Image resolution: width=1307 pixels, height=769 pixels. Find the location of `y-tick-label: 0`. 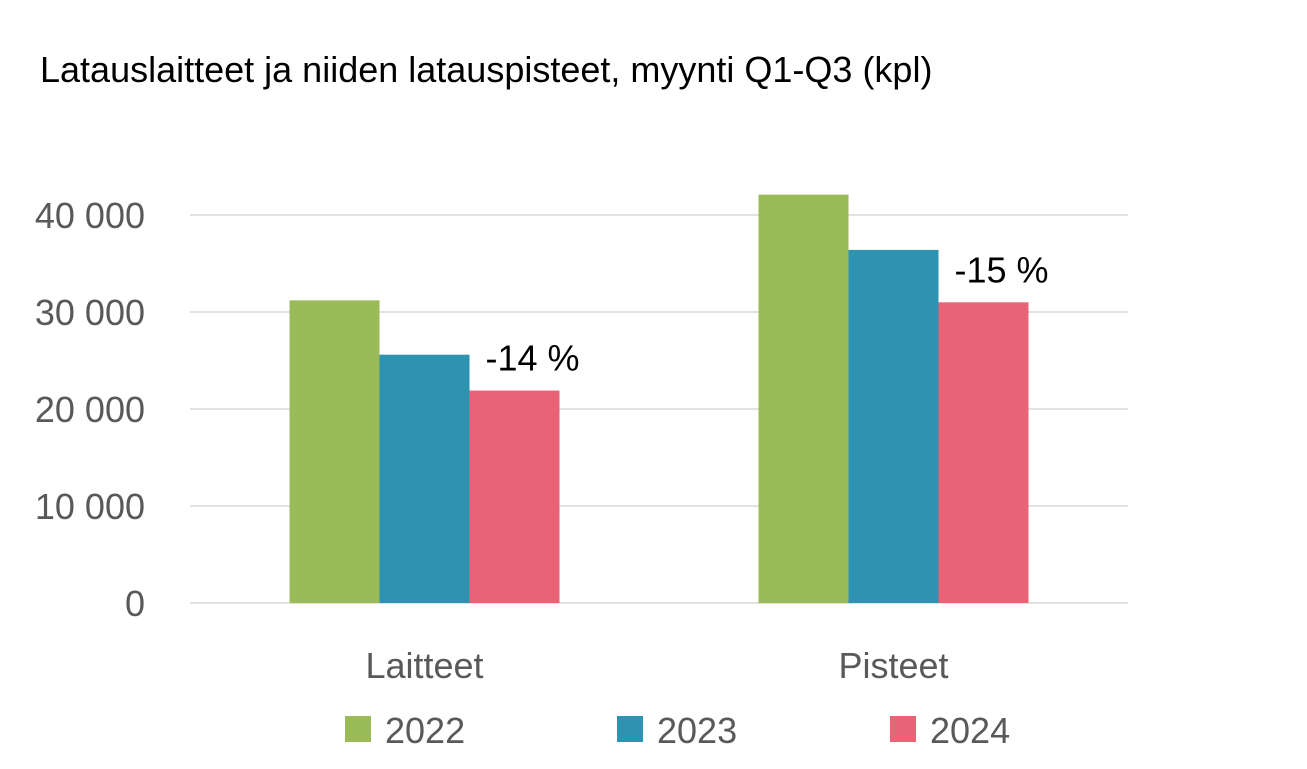

y-tick-label: 0 is located at coordinates (135, 603).